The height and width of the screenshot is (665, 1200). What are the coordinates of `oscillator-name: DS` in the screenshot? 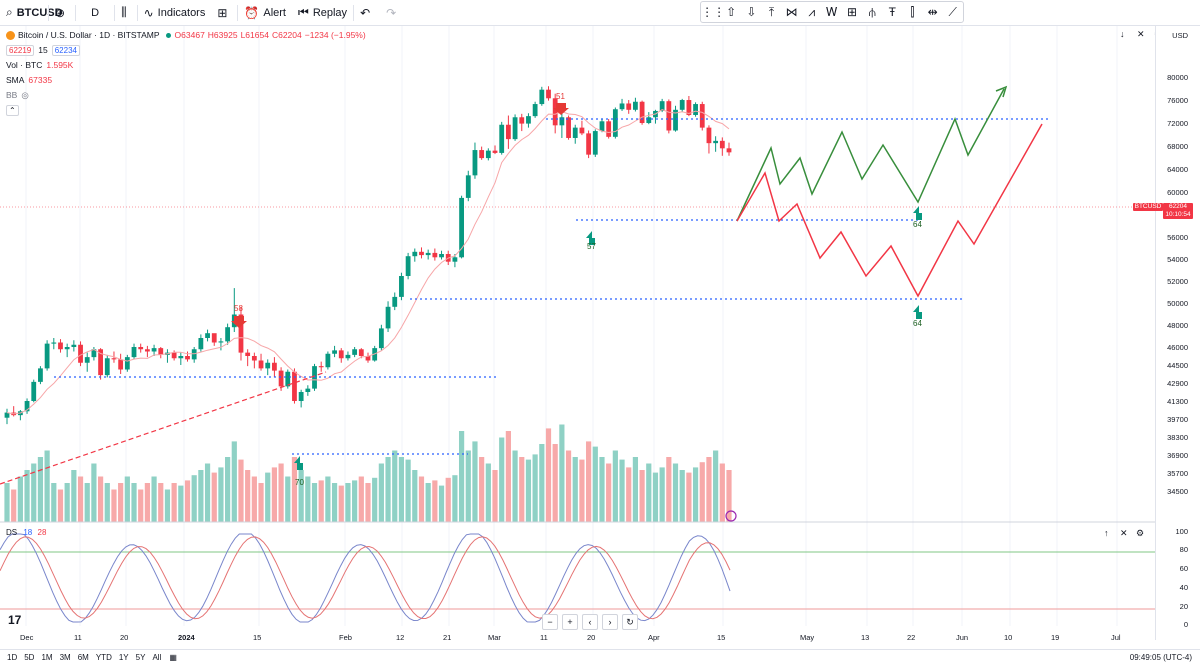 It's located at (12, 532).